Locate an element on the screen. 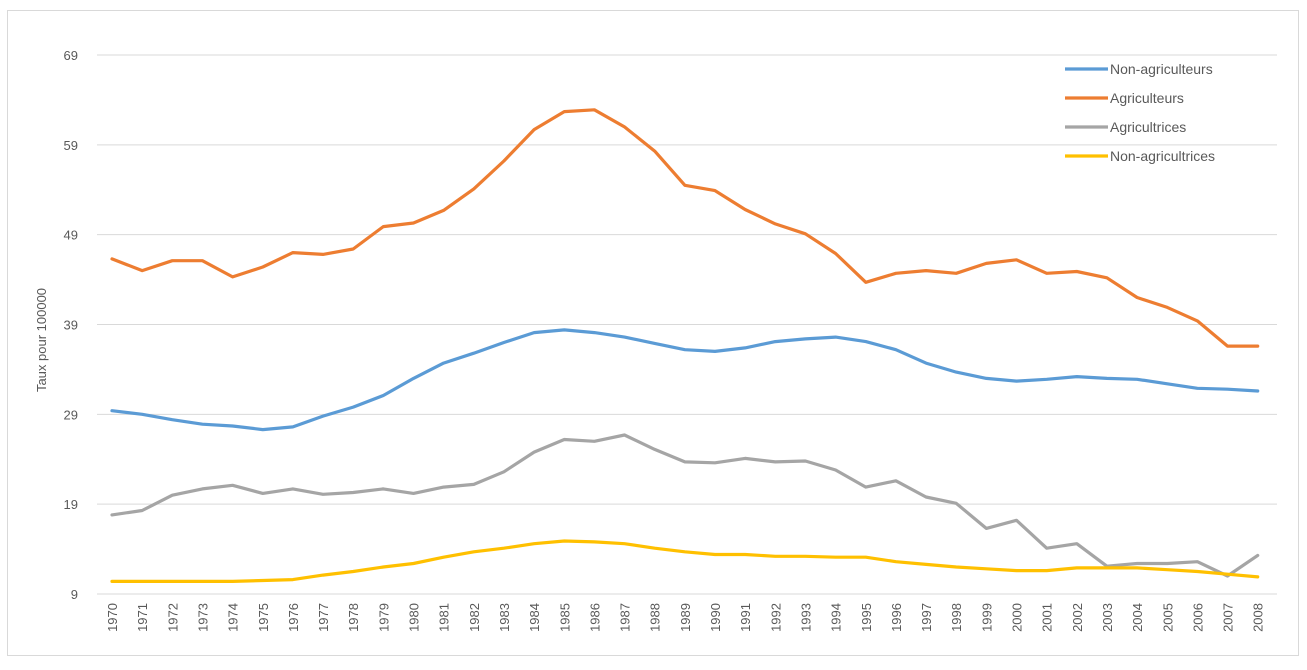 The height and width of the screenshot is (670, 1307). series-line-non-agriculteurs is located at coordinates (685, 380).